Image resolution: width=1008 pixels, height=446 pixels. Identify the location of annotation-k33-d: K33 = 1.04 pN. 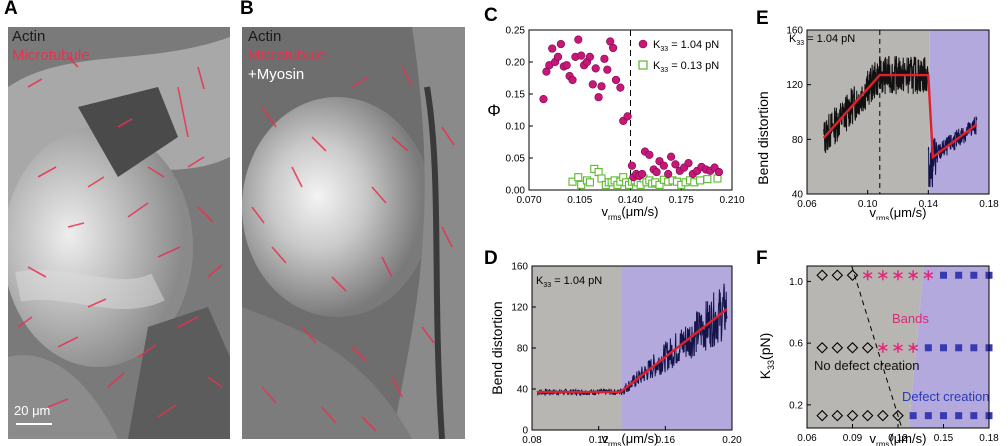
(569, 282).